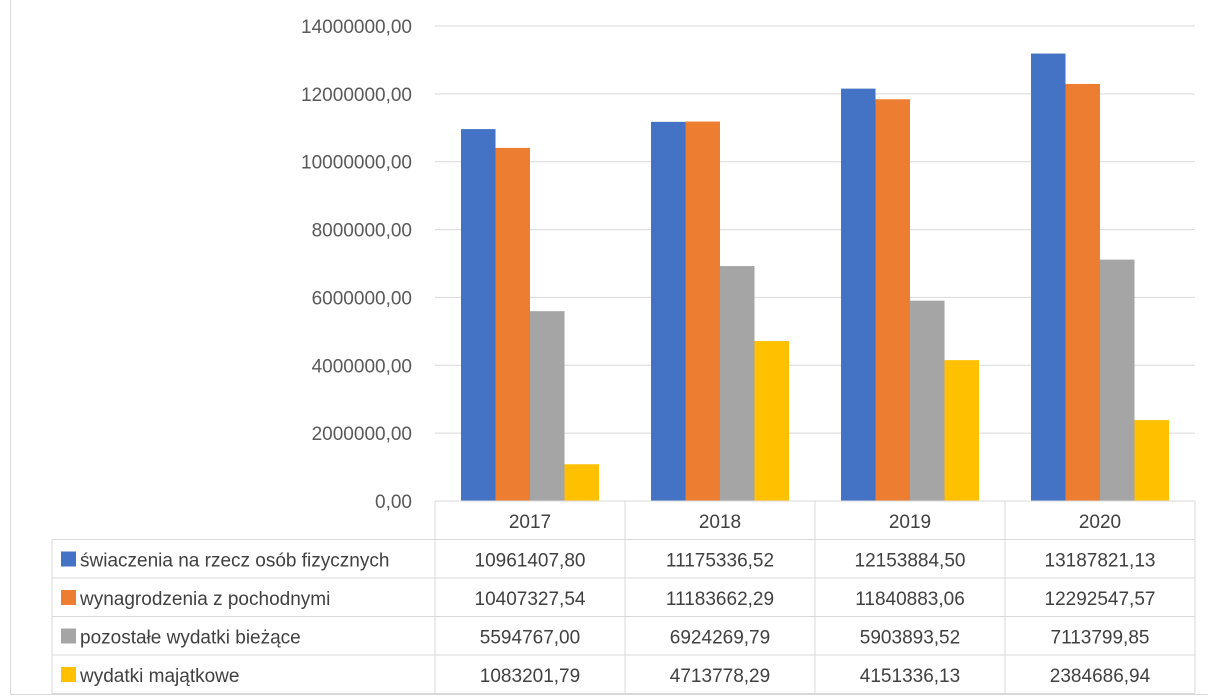 This screenshot has width=1210, height=697. Describe the element at coordinates (910, 638) in the screenshot. I see `table-cell: 5903893,52` at that location.